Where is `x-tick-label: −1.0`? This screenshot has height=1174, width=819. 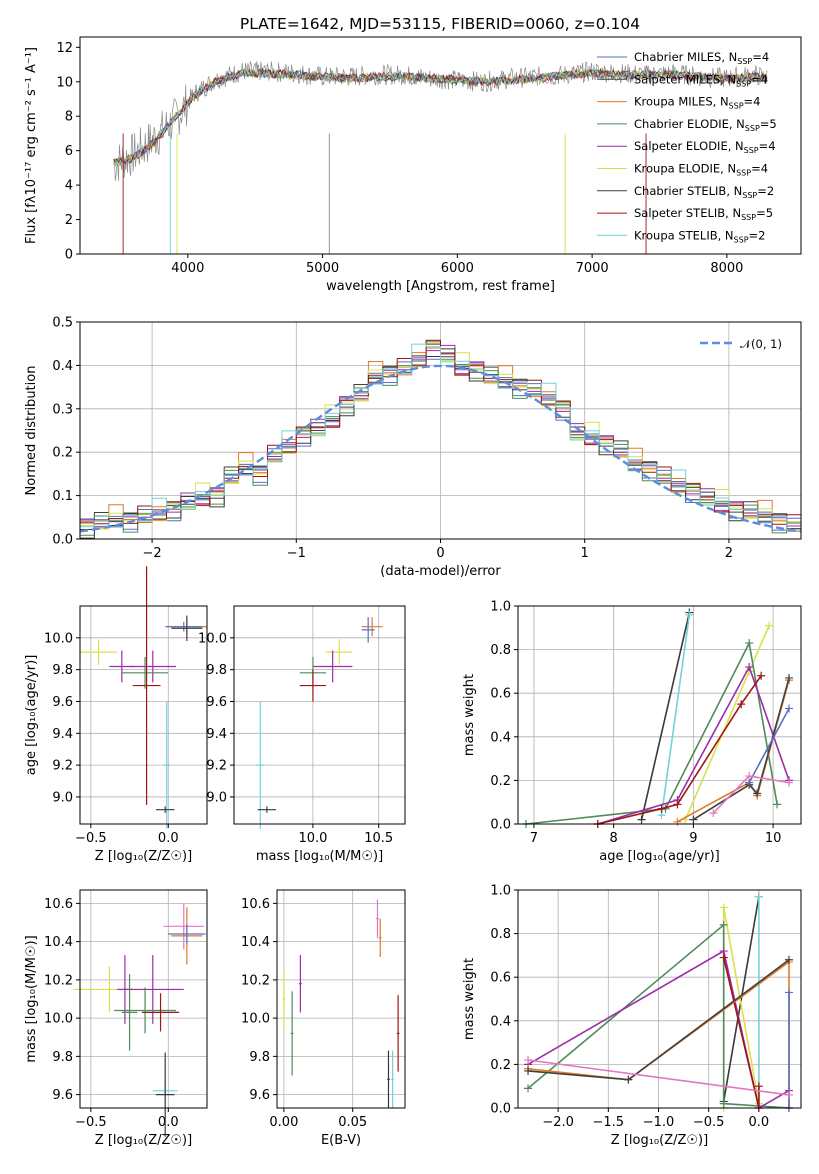 x-tick-label: −1.0 is located at coordinates (659, 1122).